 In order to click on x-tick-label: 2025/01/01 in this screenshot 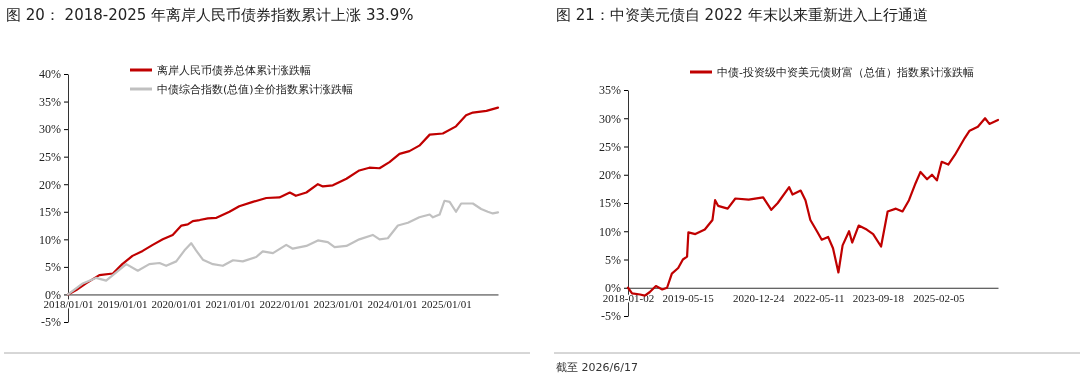, I will do `click(446, 304)`.